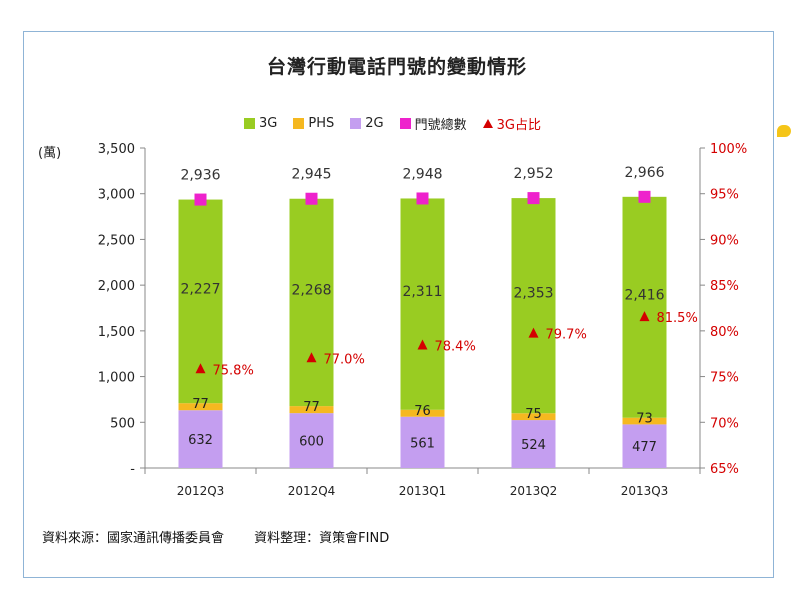 The width and height of the screenshot is (794, 595). What do you see at coordinates (423, 491) in the screenshot?
I see `x-tick-label: 2013Q1` at bounding box center [423, 491].